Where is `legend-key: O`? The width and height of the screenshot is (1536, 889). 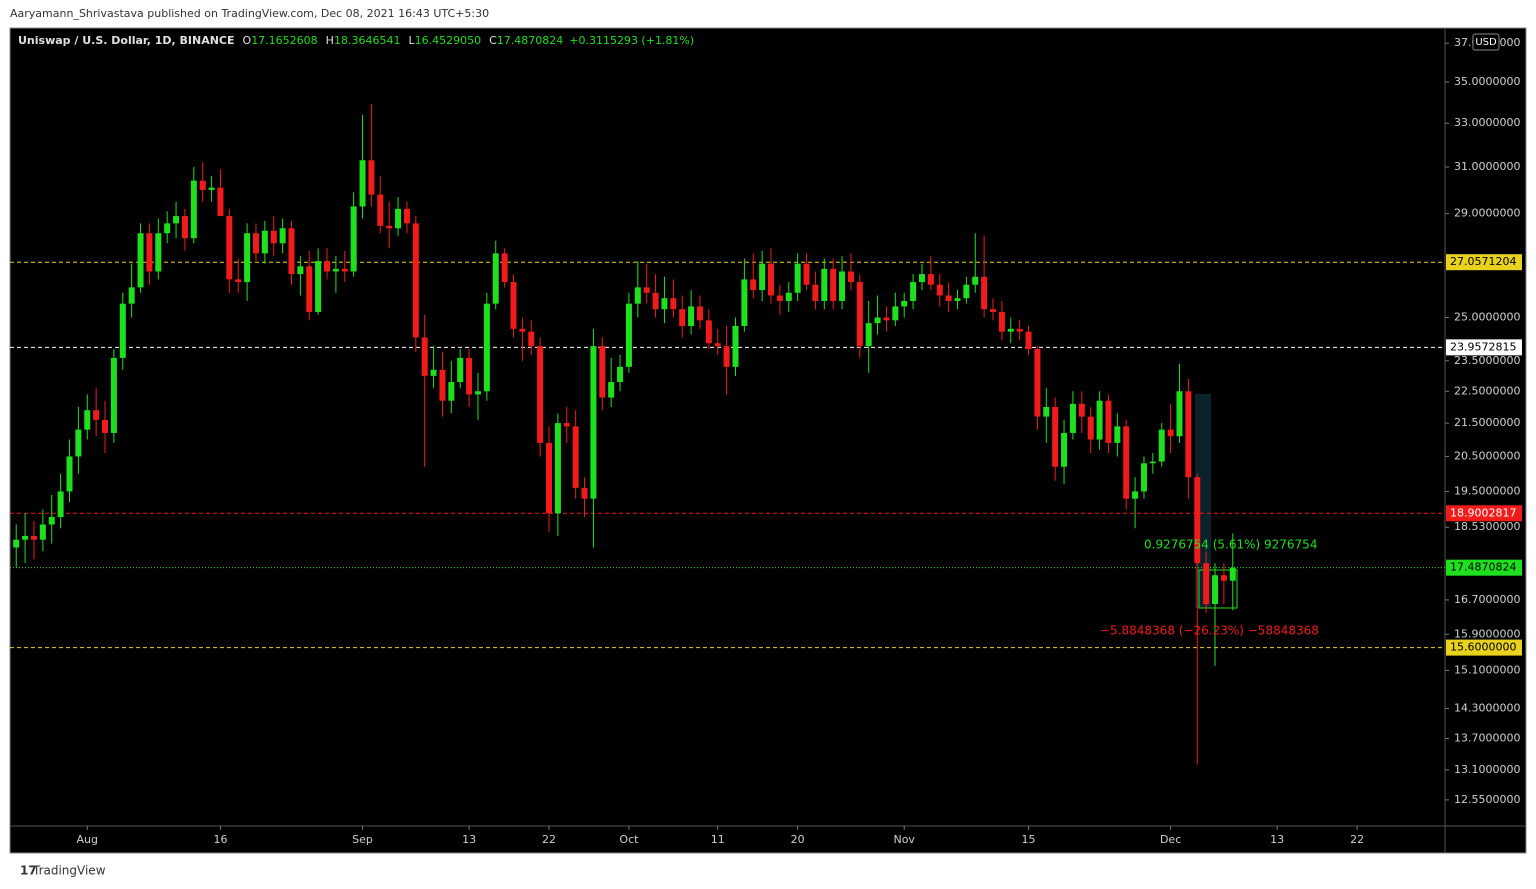
legend-key: O is located at coordinates (247, 40).